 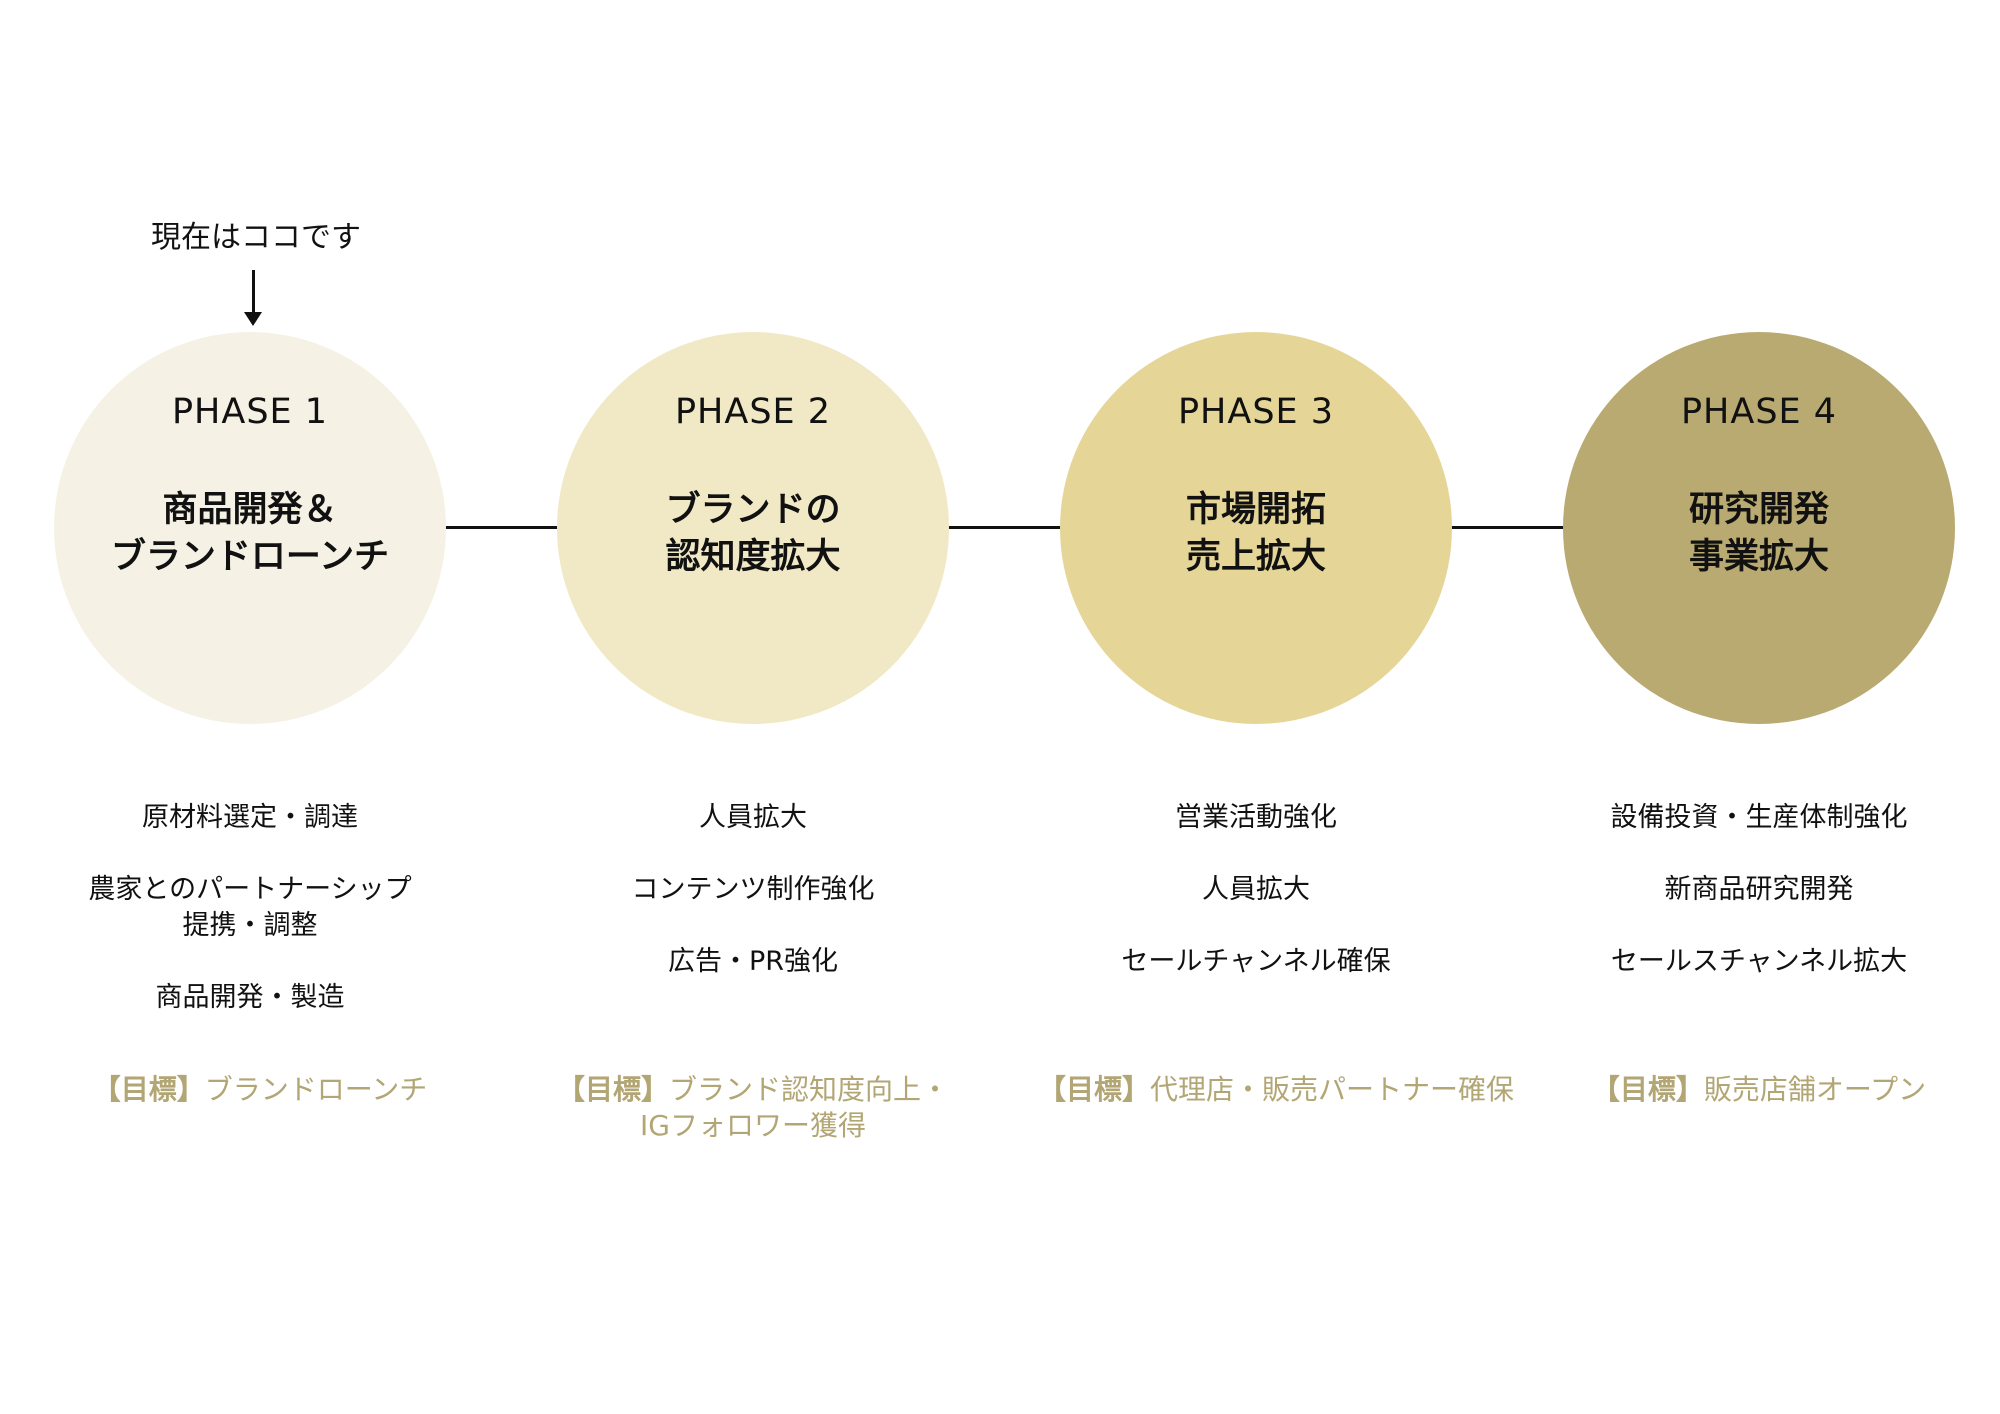 I want to click on list-item: 広告・PR強化, so click(x=753, y=961).